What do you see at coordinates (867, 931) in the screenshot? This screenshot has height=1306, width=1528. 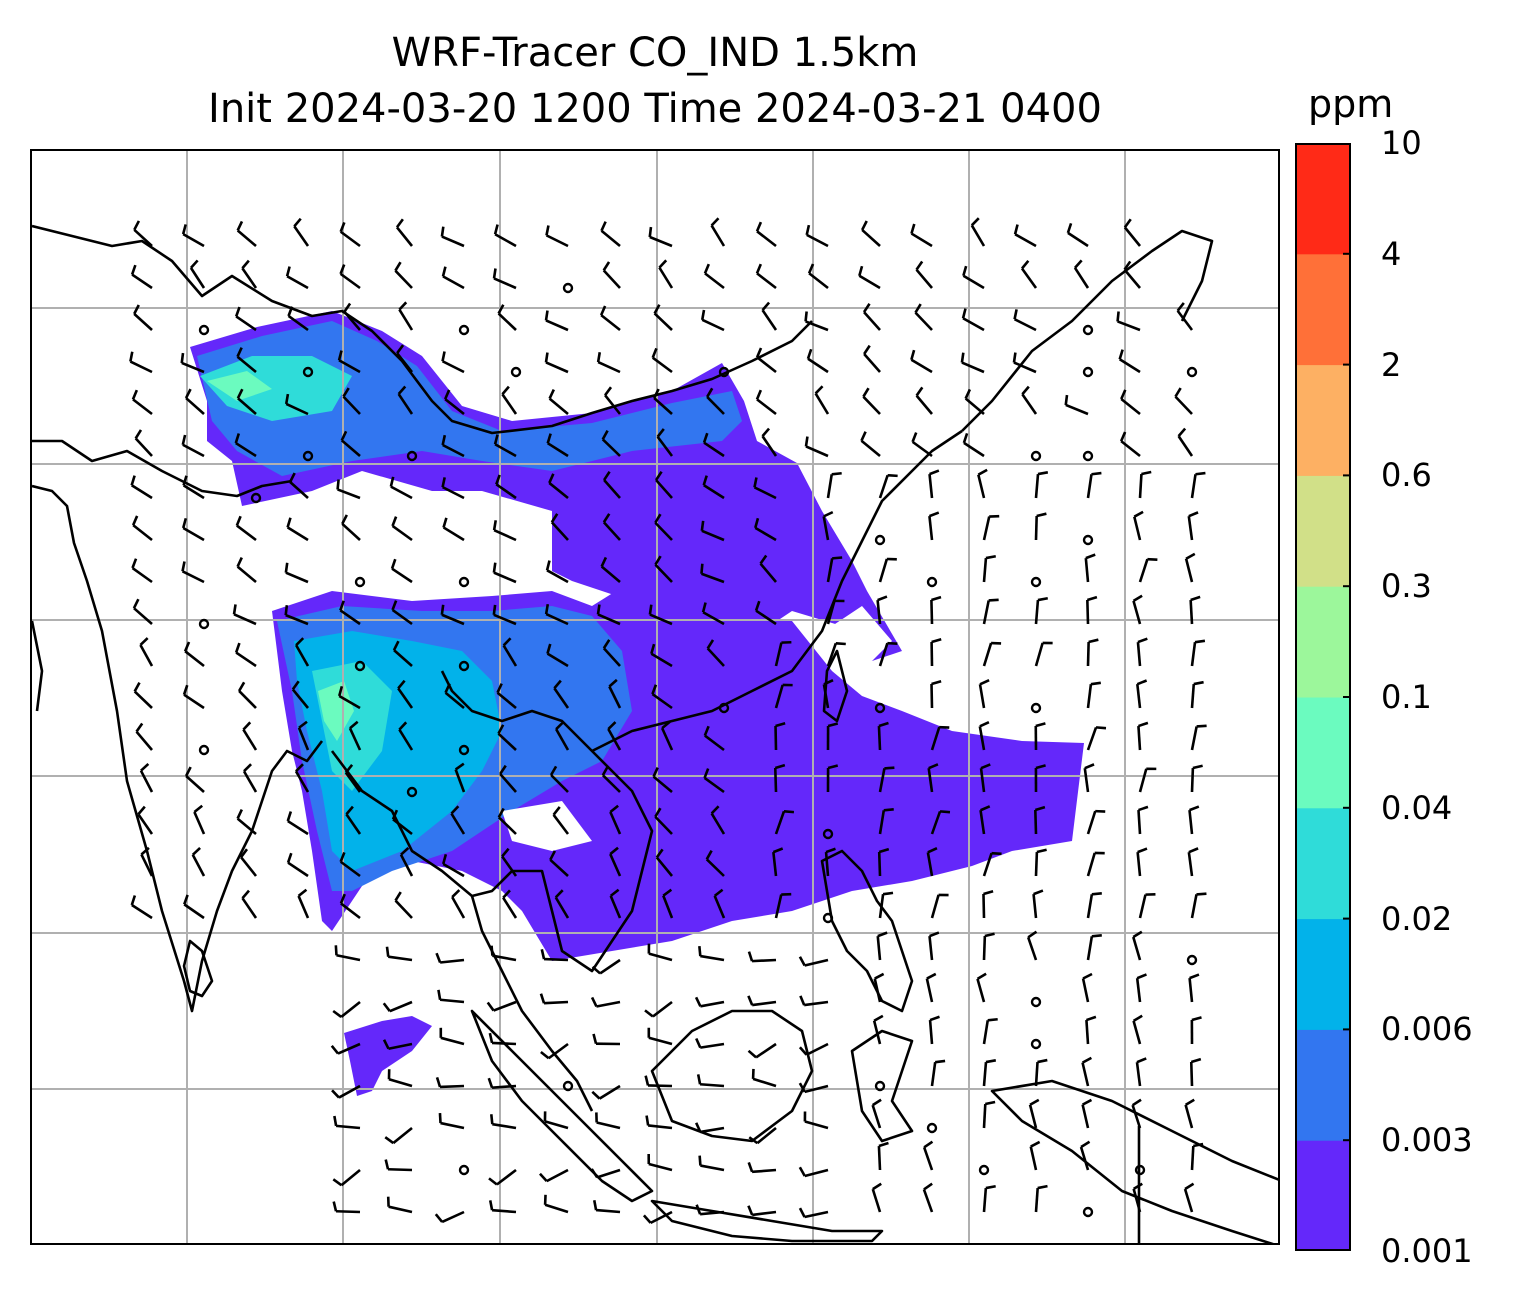 I see `coastline-philippines` at bounding box center [867, 931].